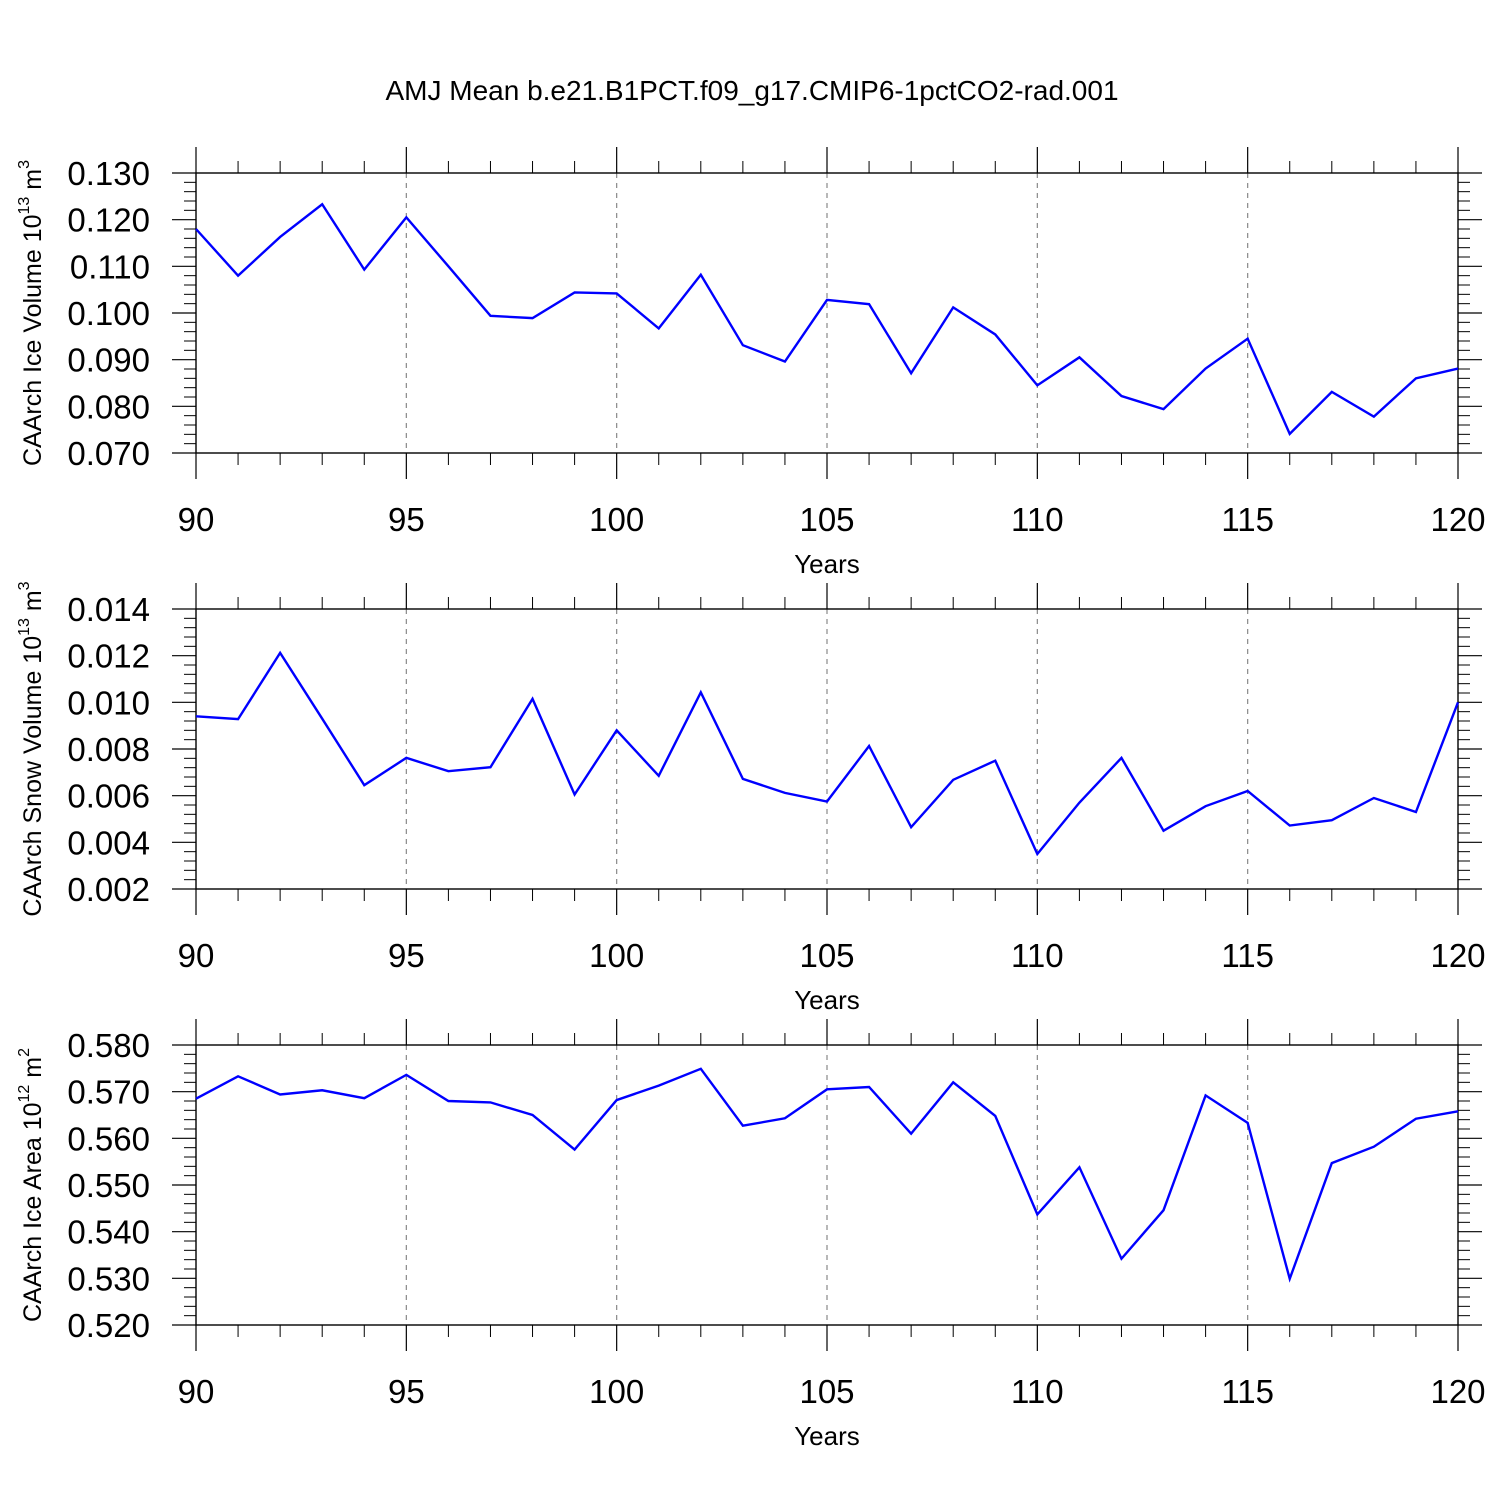 This screenshot has width=1500, height=1500. Describe the element at coordinates (108, 656) in the screenshot. I see `y-tick-label: 0.012` at that location.